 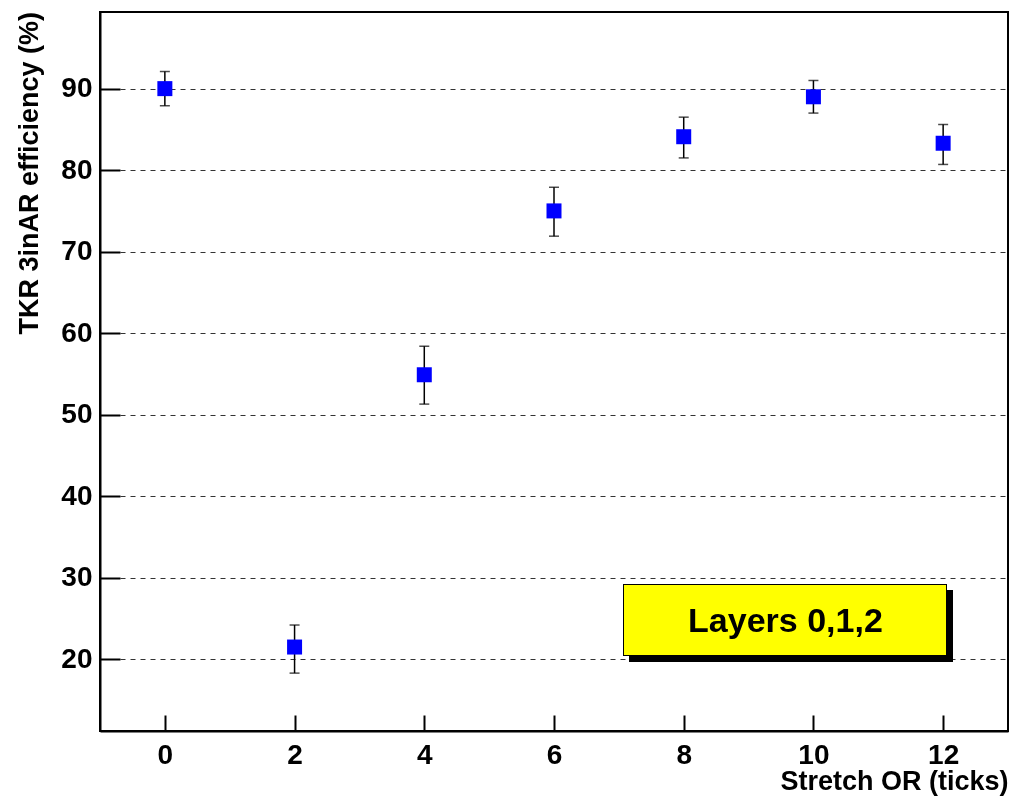 I want to click on y-tick-label: 80, so click(x=77, y=169).